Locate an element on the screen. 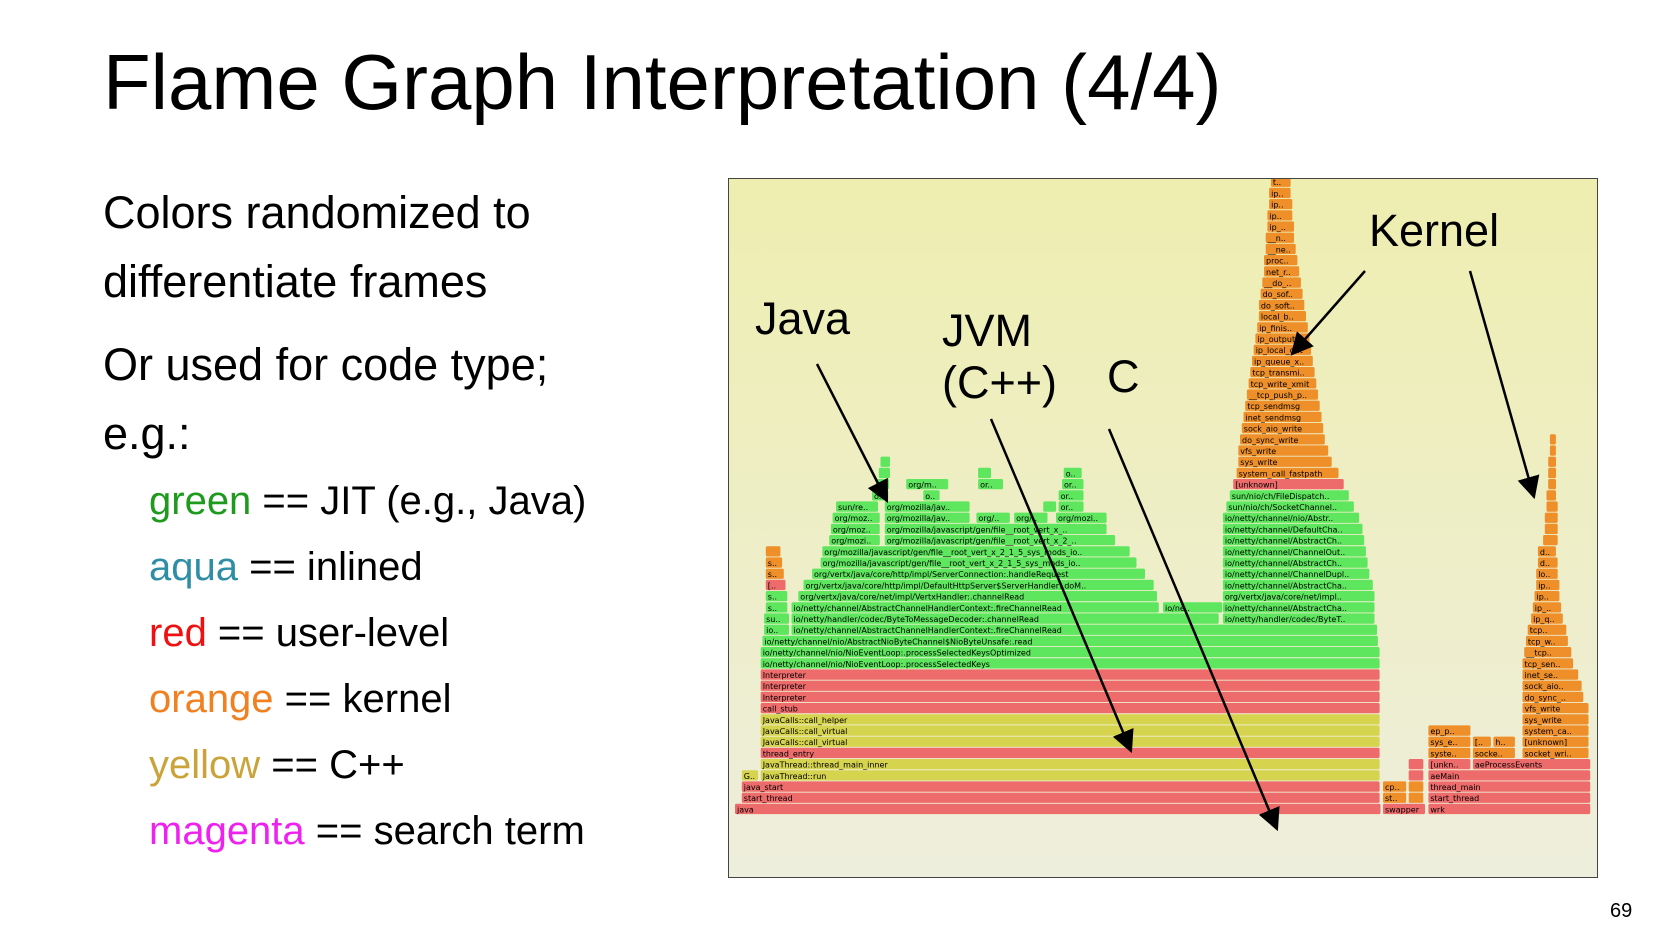 The height and width of the screenshot is (931, 1654). flame-frame: thread_entry is located at coordinates (1070, 753).